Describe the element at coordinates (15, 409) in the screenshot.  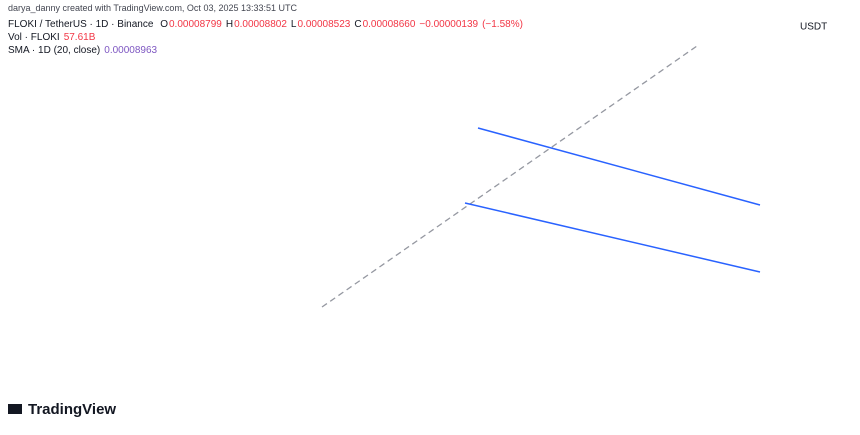
I see `logo-icon` at that location.